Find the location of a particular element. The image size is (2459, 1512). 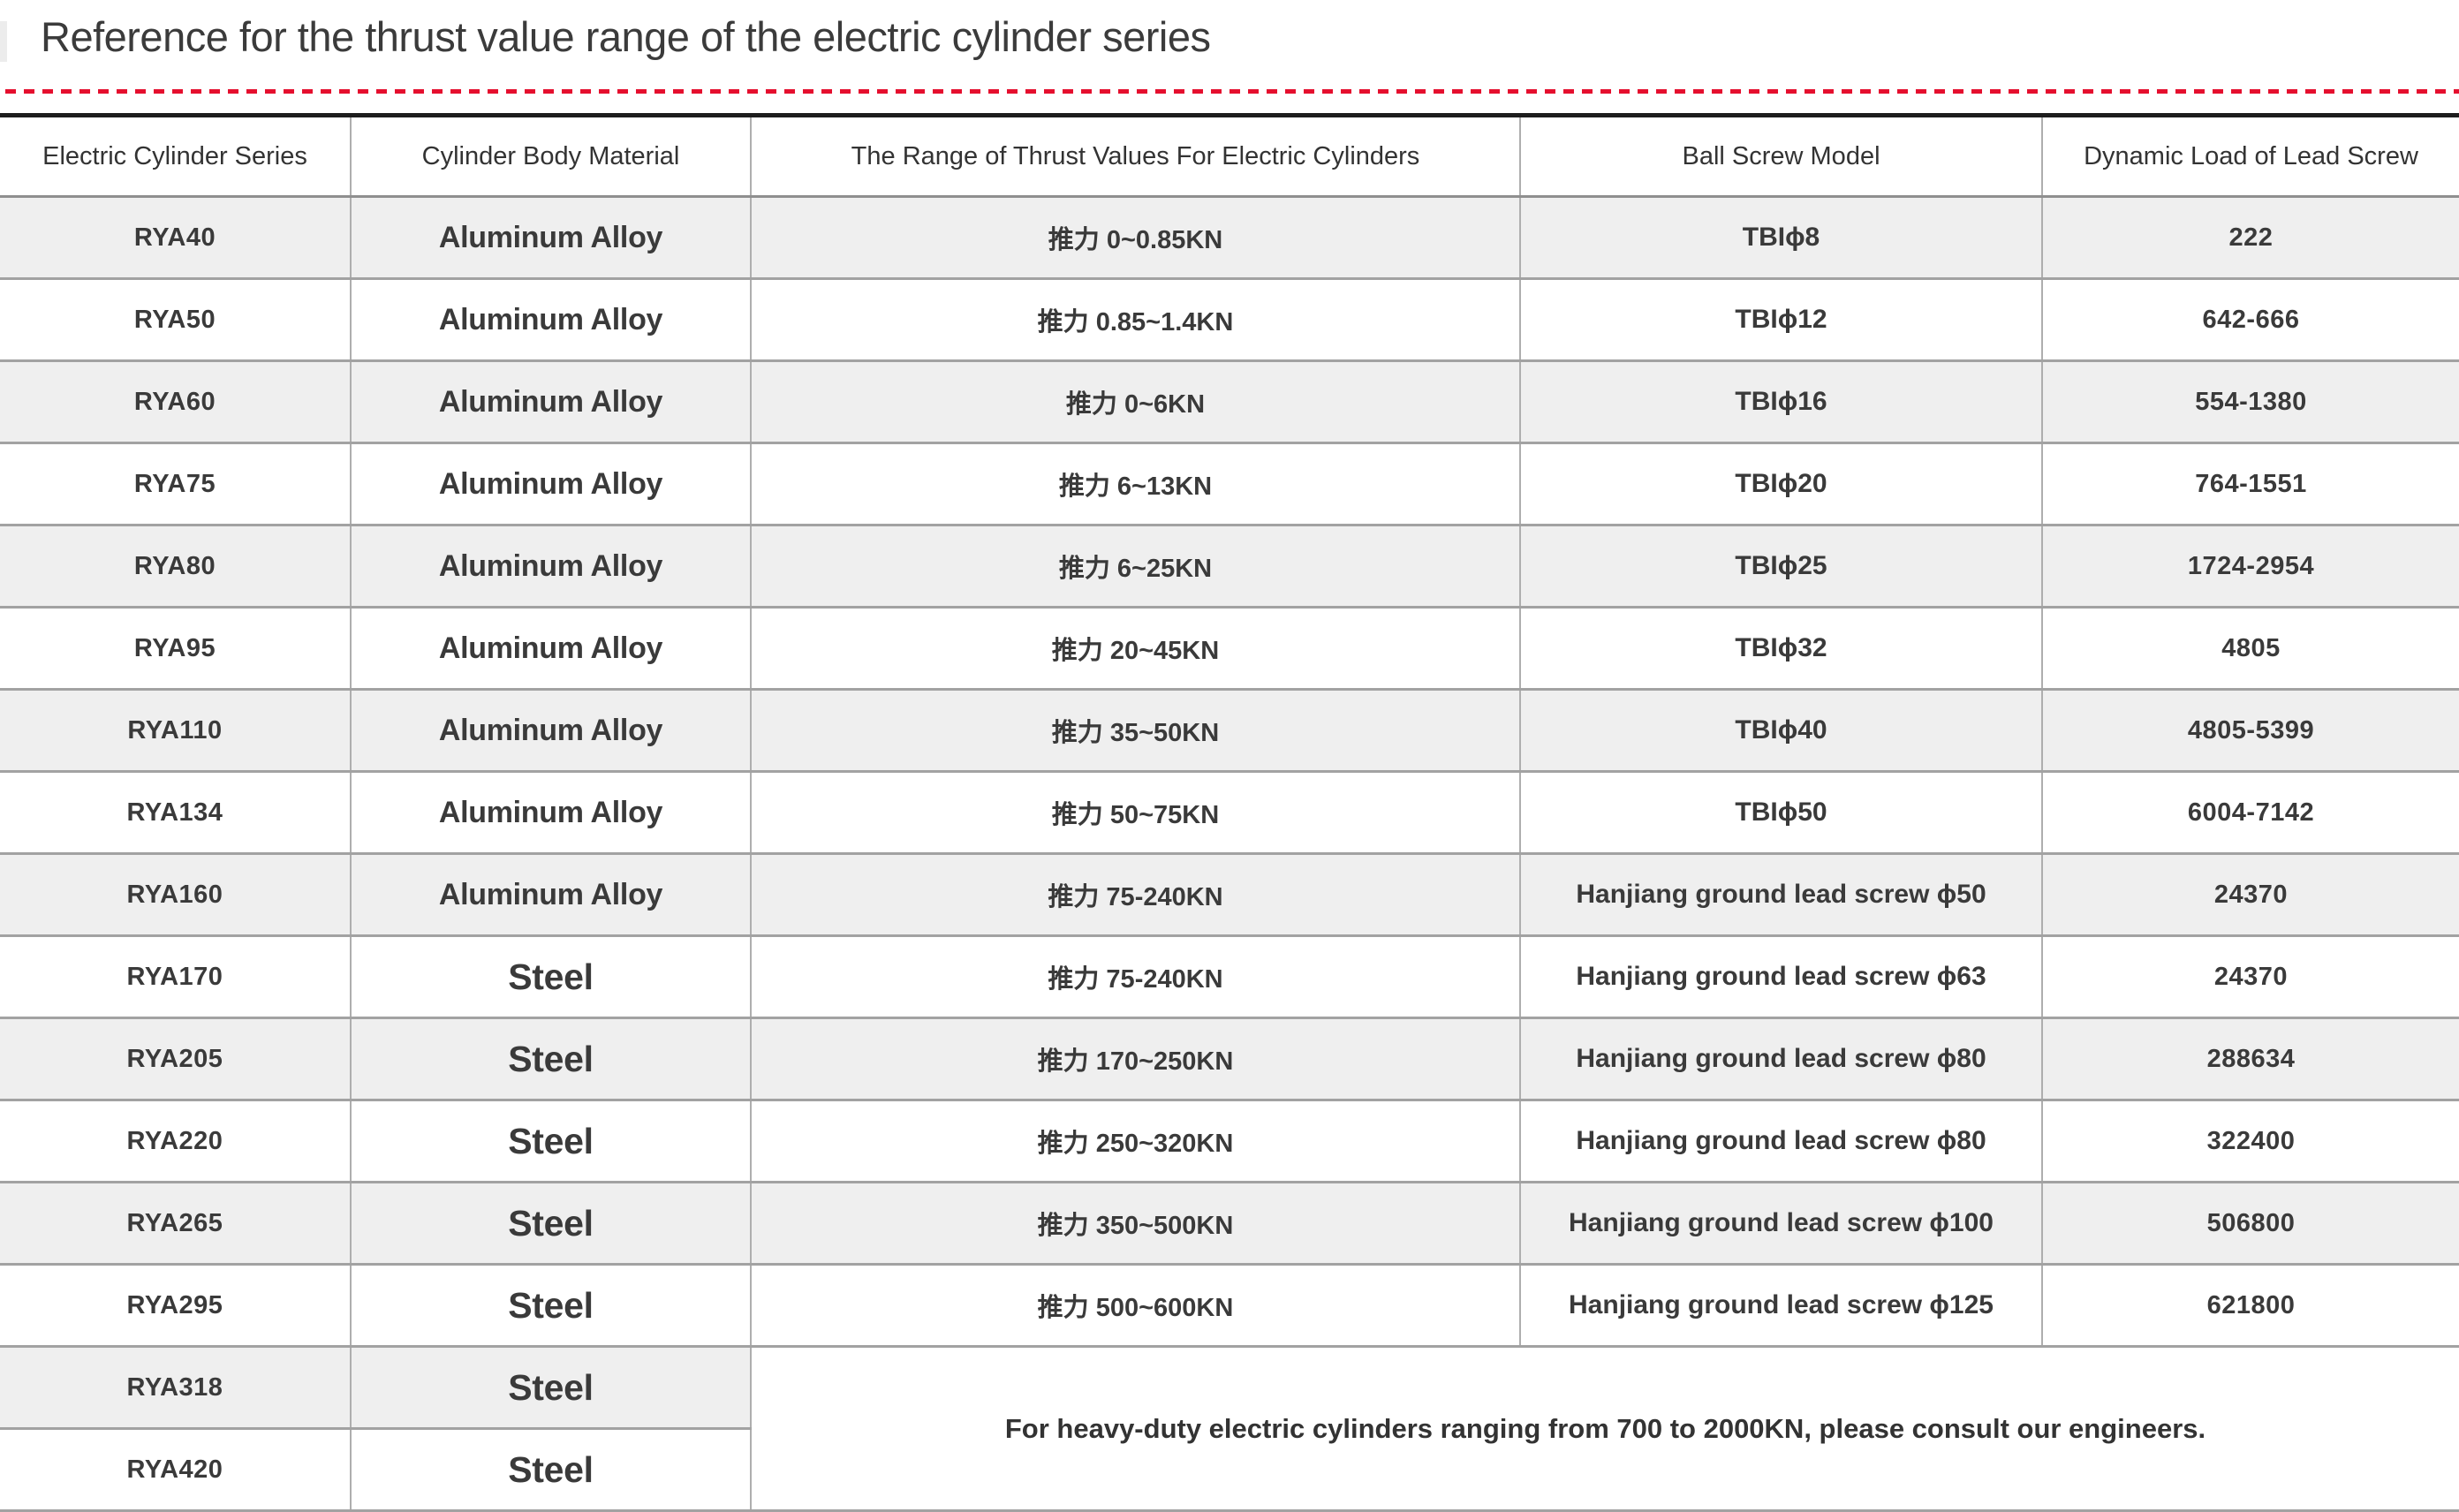

series-cell: RYA60 is located at coordinates (175, 402).